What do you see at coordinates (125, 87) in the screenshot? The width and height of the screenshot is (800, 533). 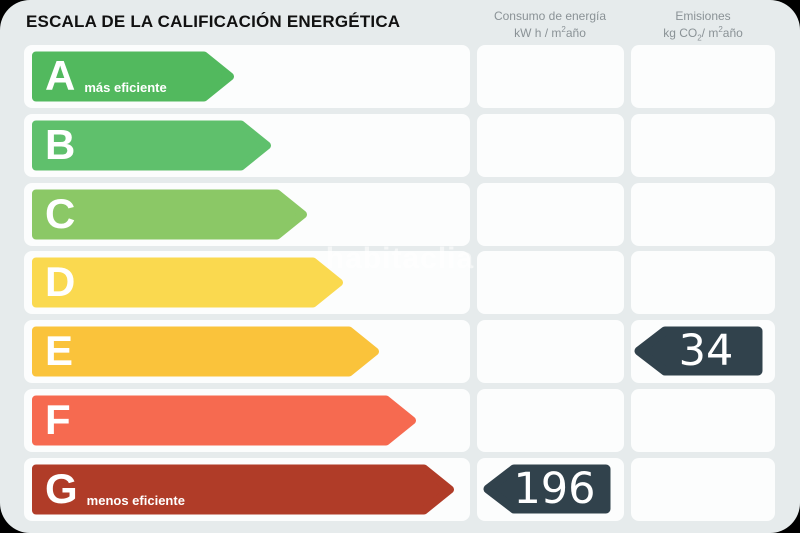 I see `band-label-a: más eficiente` at bounding box center [125, 87].